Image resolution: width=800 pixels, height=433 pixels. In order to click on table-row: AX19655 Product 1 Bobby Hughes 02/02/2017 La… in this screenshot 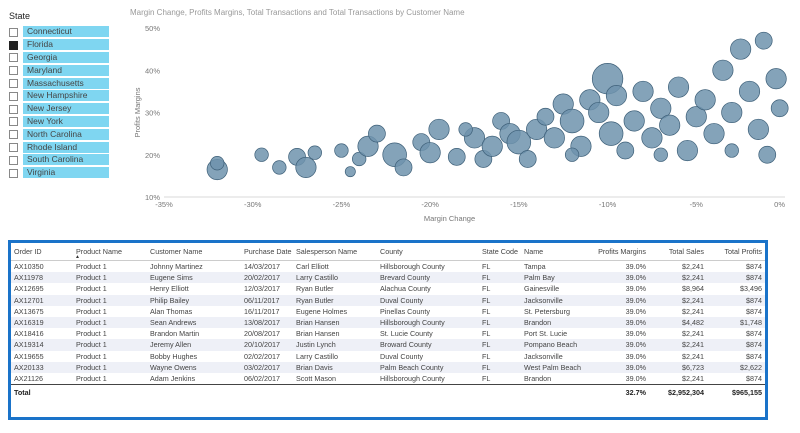, I will do `click(388, 356)`.